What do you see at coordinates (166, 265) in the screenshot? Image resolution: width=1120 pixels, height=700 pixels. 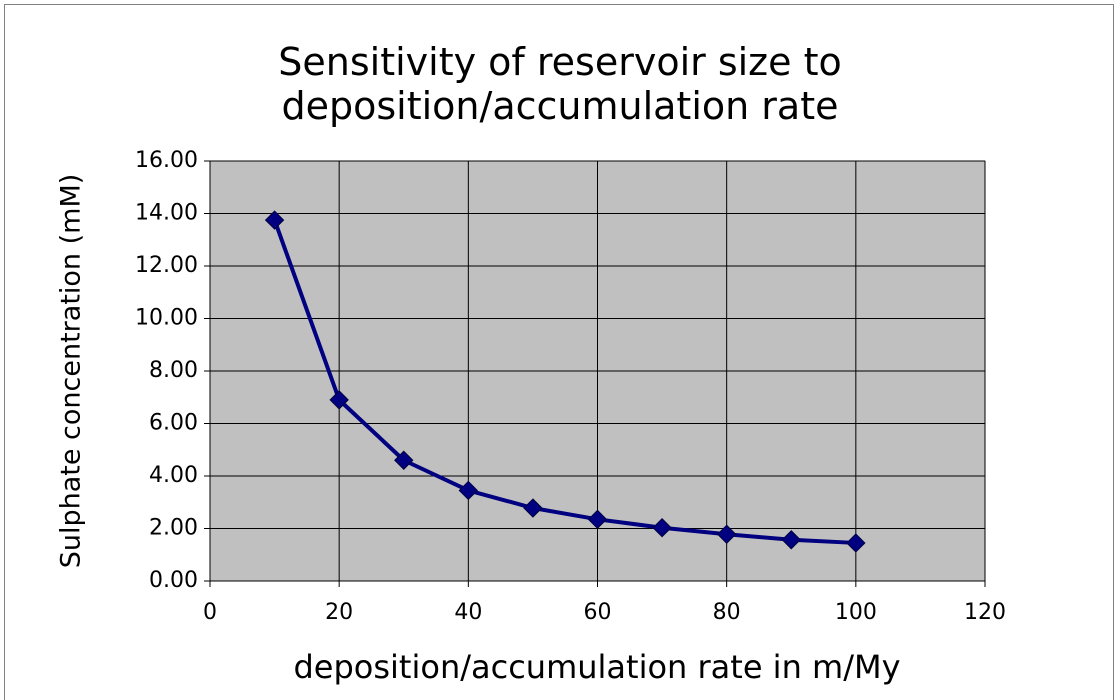 I see `y-tick-label: 12.00` at bounding box center [166, 265].